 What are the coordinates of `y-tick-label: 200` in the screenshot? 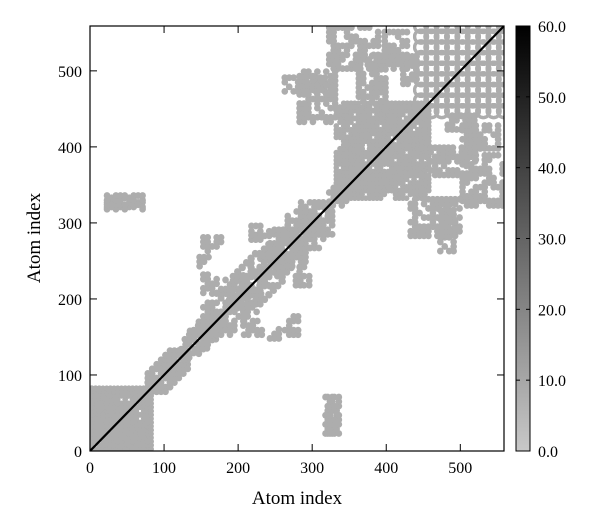 It's located at (70, 300).